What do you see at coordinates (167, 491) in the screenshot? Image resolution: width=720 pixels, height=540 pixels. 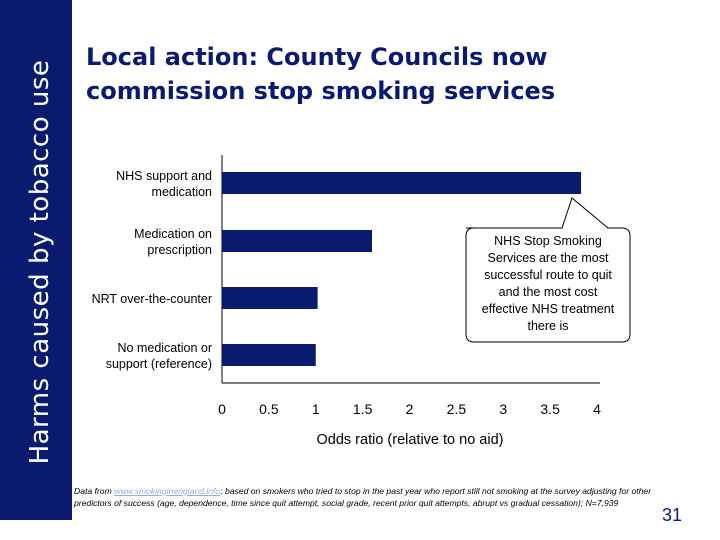 I see `source-link: www.smokinginengland.info` at bounding box center [167, 491].